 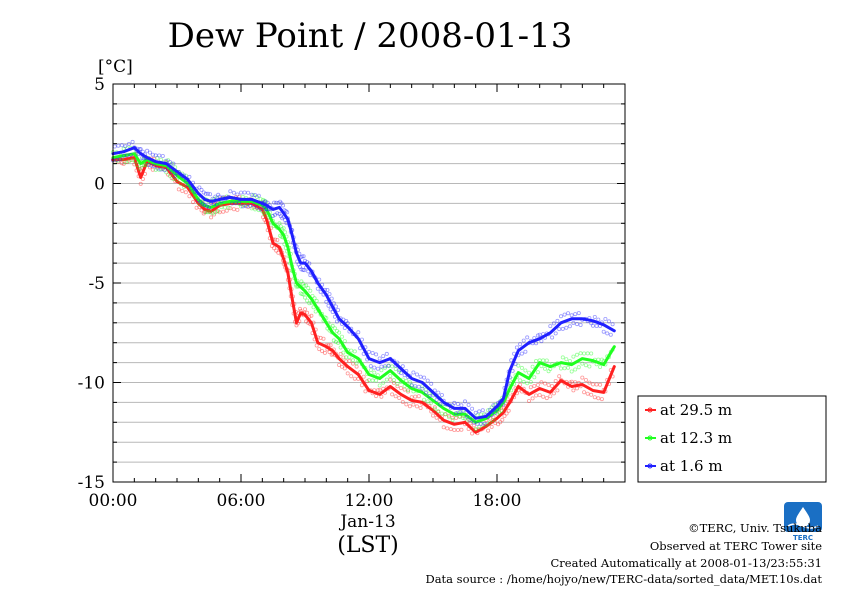 I want to click on y-tick-label: -10, so click(x=91, y=384).